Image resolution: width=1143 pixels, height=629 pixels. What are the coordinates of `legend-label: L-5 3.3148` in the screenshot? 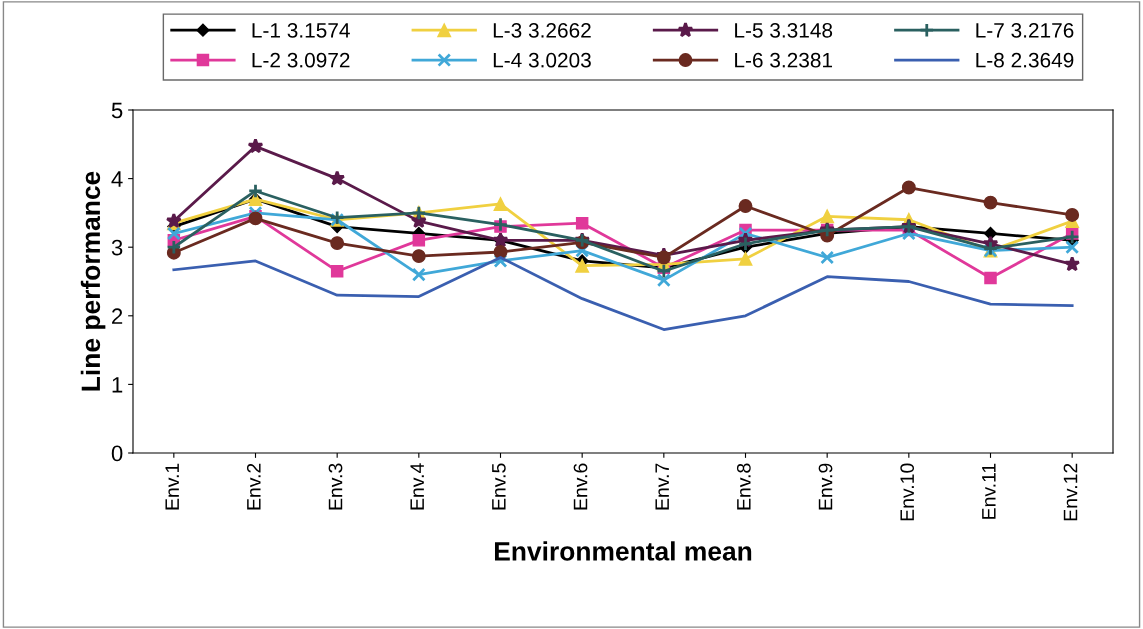 It's located at (784, 30).